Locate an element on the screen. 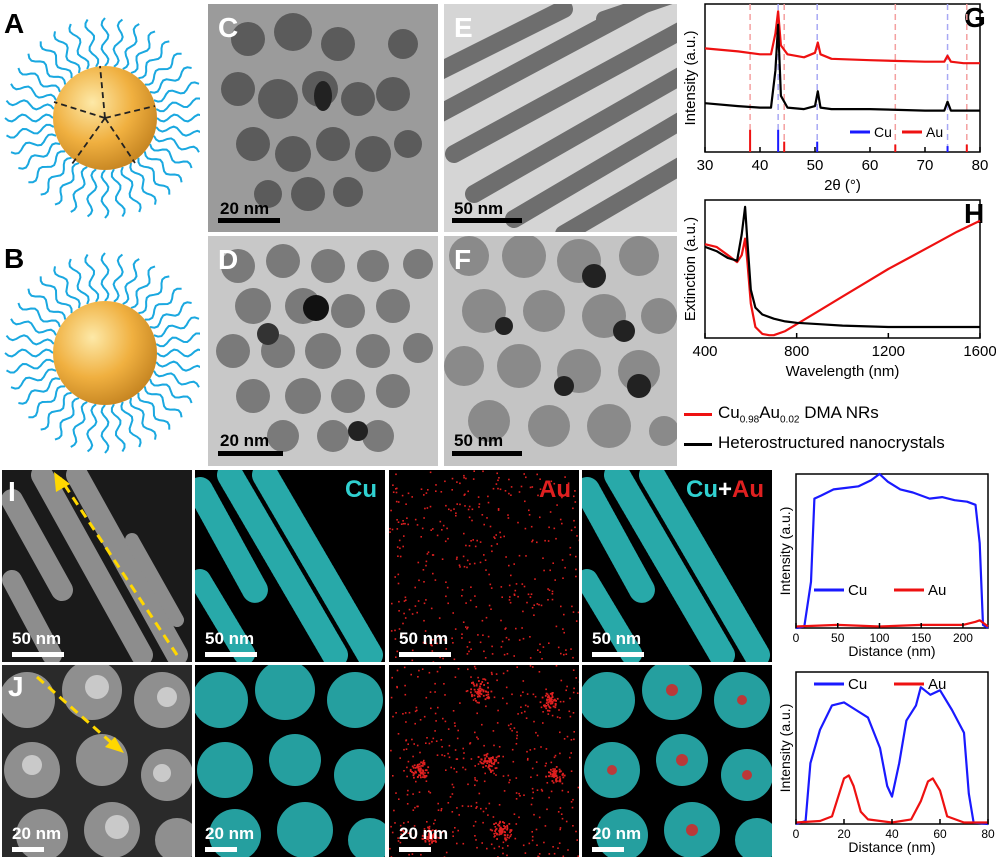 Image resolution: width=996 pixels, height=861 pixels. au-map is located at coordinates (484, 761).